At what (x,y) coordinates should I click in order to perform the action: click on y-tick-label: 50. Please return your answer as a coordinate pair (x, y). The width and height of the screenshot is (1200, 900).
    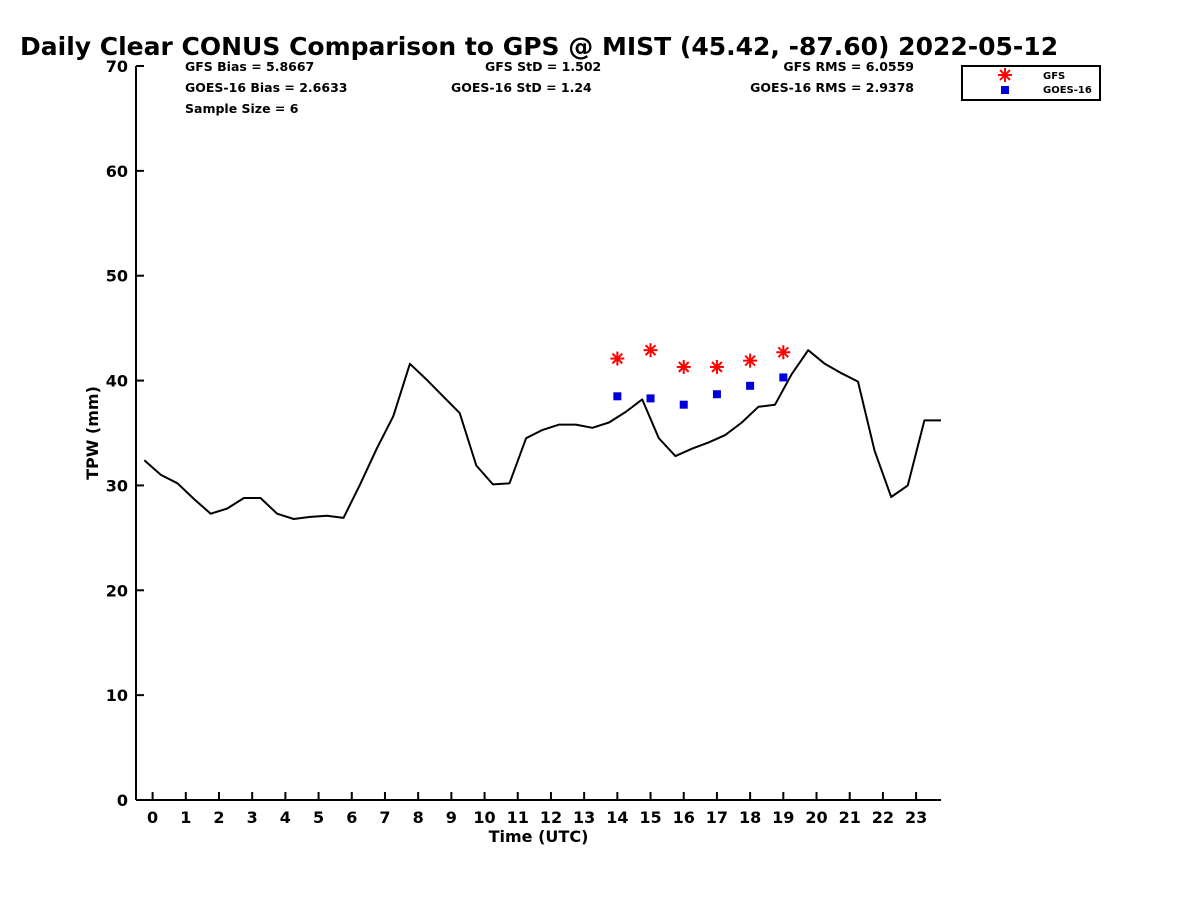
    Looking at the image, I should click on (117, 276).